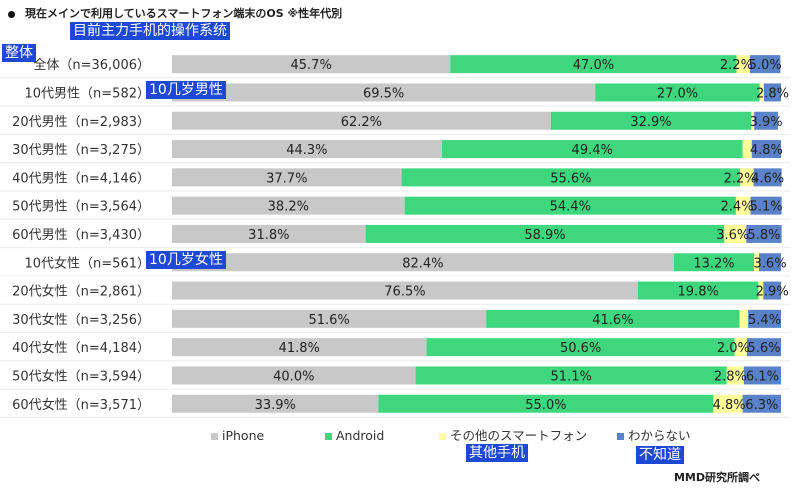  What do you see at coordinates (81, 207) in the screenshot?
I see `category-label: 50代男性（n=3,564）` at bounding box center [81, 207].